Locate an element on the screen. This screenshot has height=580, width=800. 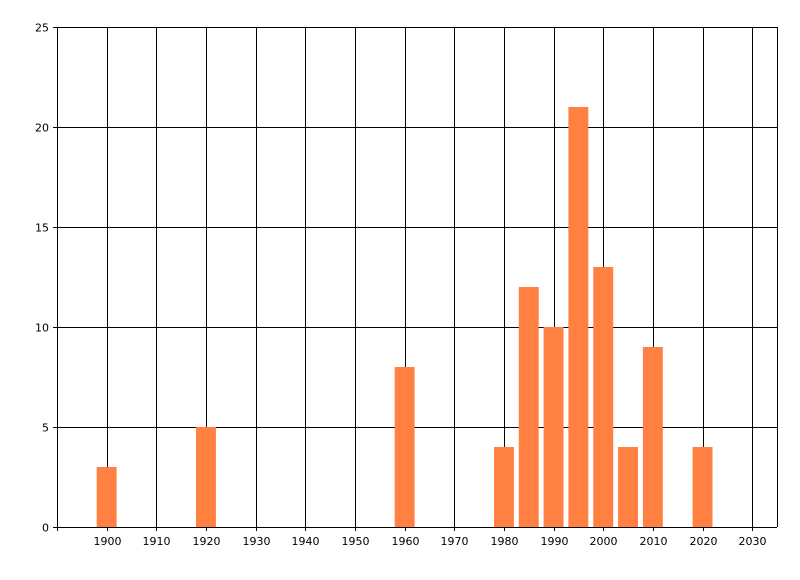
x-tick-label: 1910 is located at coordinates (157, 541).